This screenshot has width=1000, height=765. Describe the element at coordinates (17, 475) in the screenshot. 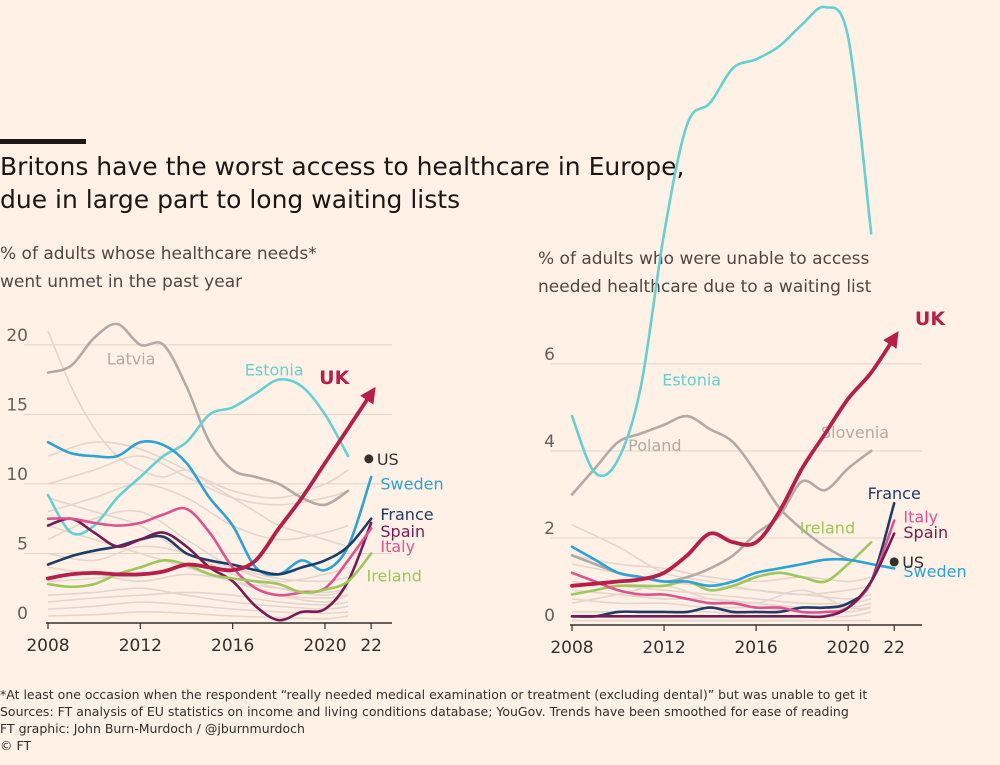

I see `y-tick-label: 10` at that location.